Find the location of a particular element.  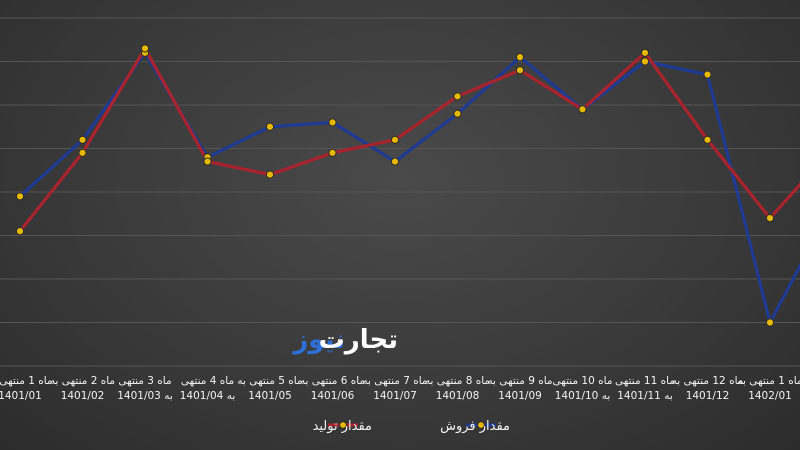

x-tick-label: ماه 5 منتهی به is located at coordinates (269, 381).